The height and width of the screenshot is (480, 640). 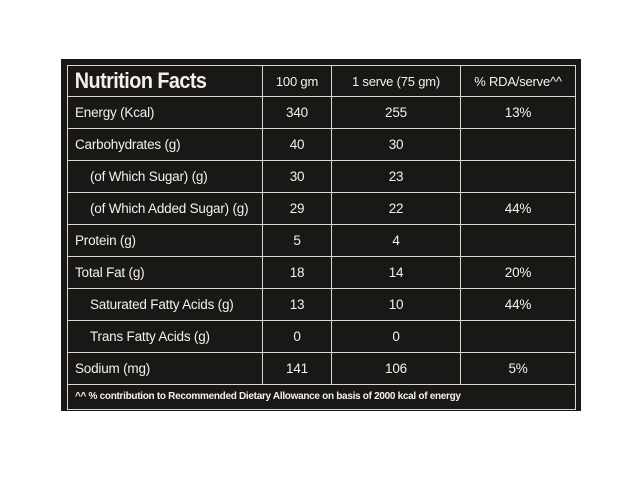 What do you see at coordinates (396, 144) in the screenshot?
I see `value-per-serve: 30` at bounding box center [396, 144].